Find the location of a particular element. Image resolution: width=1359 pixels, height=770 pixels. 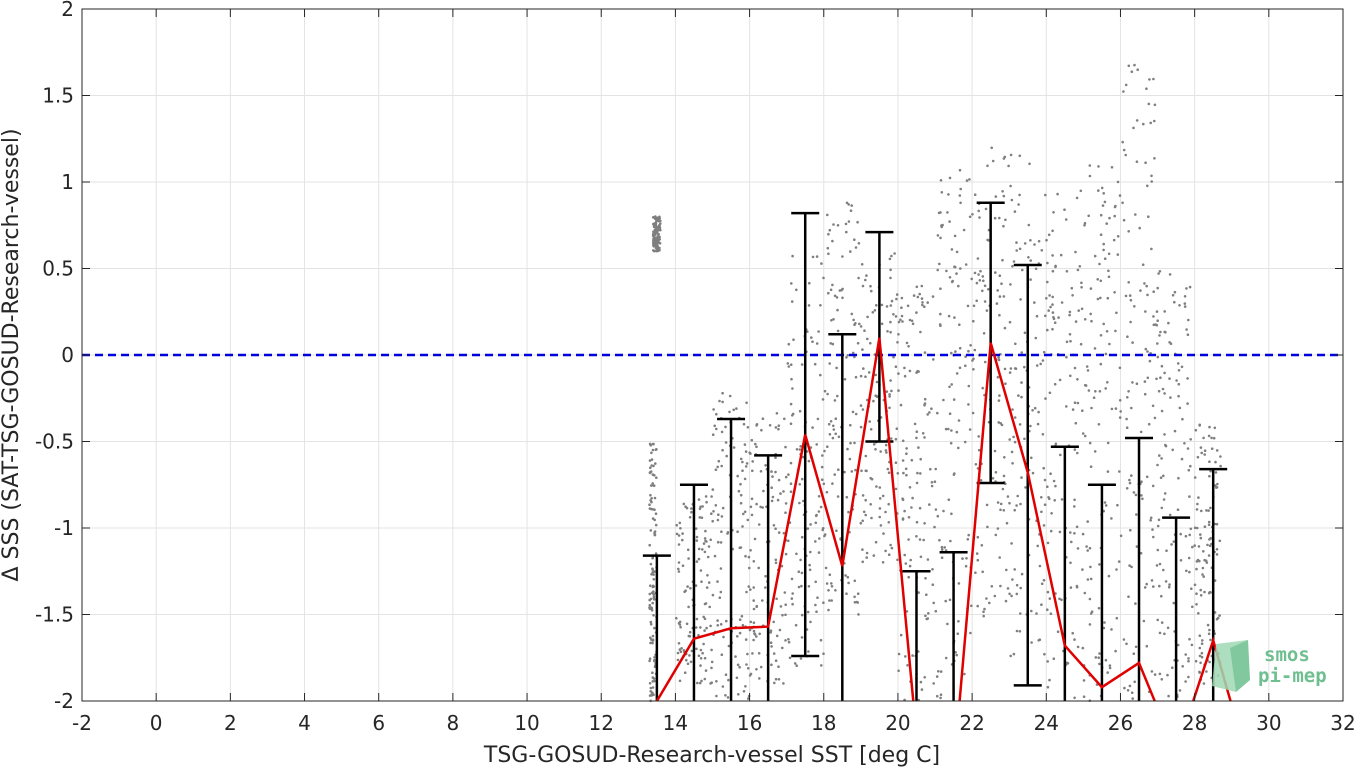

x-tick-label: 4 is located at coordinates (304, 723).